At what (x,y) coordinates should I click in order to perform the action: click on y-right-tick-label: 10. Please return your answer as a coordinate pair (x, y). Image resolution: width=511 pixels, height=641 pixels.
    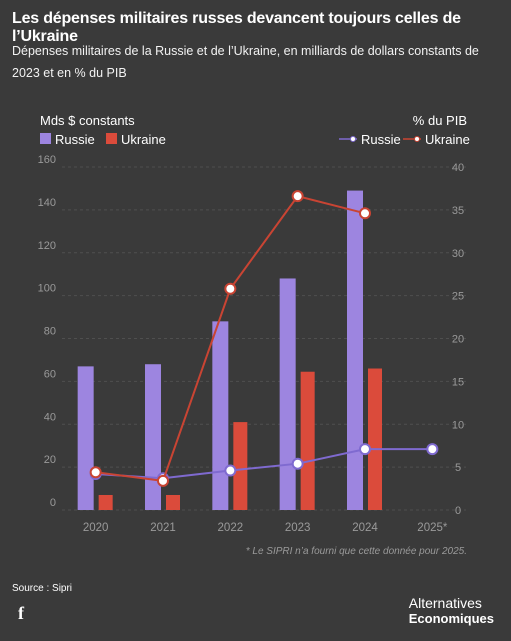
    Looking at the image, I should click on (458, 425).